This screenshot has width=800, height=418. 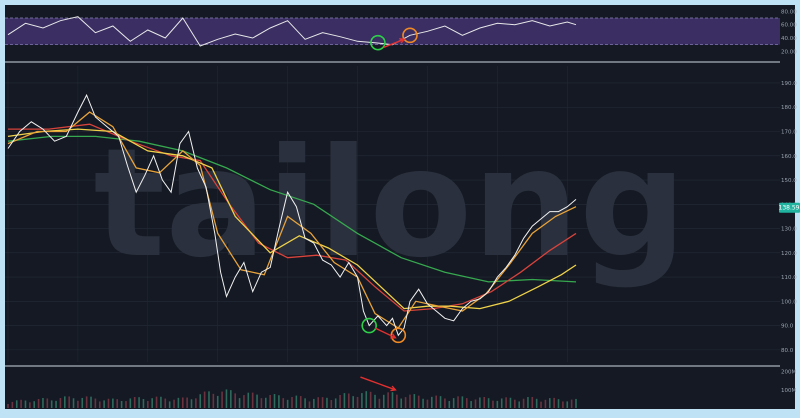 What do you see at coordinates (789, 181) in the screenshot?
I see `price-tick-label: 150.0` at bounding box center [789, 181].